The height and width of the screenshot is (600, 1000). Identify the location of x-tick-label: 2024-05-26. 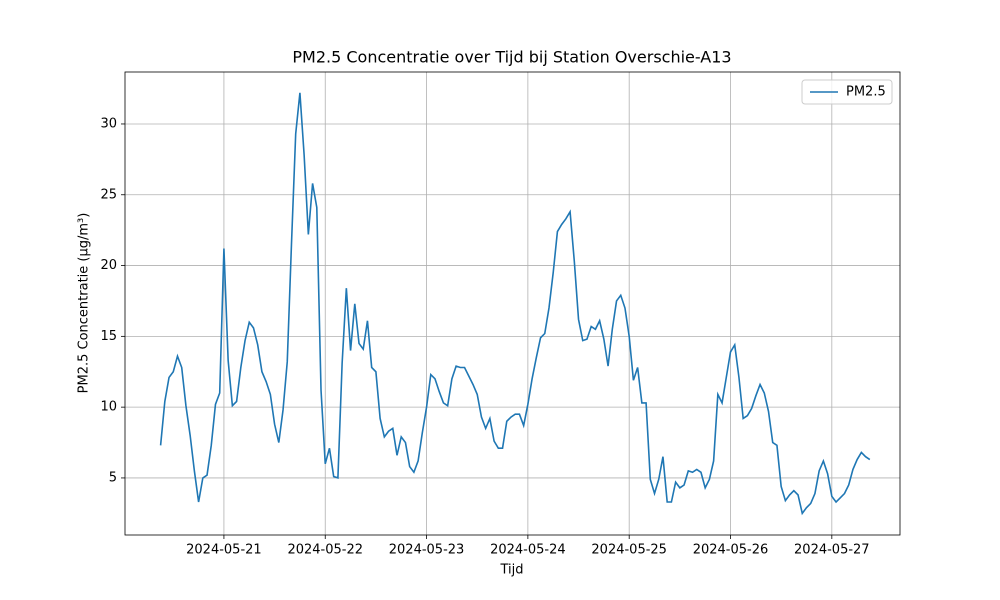
(731, 550).